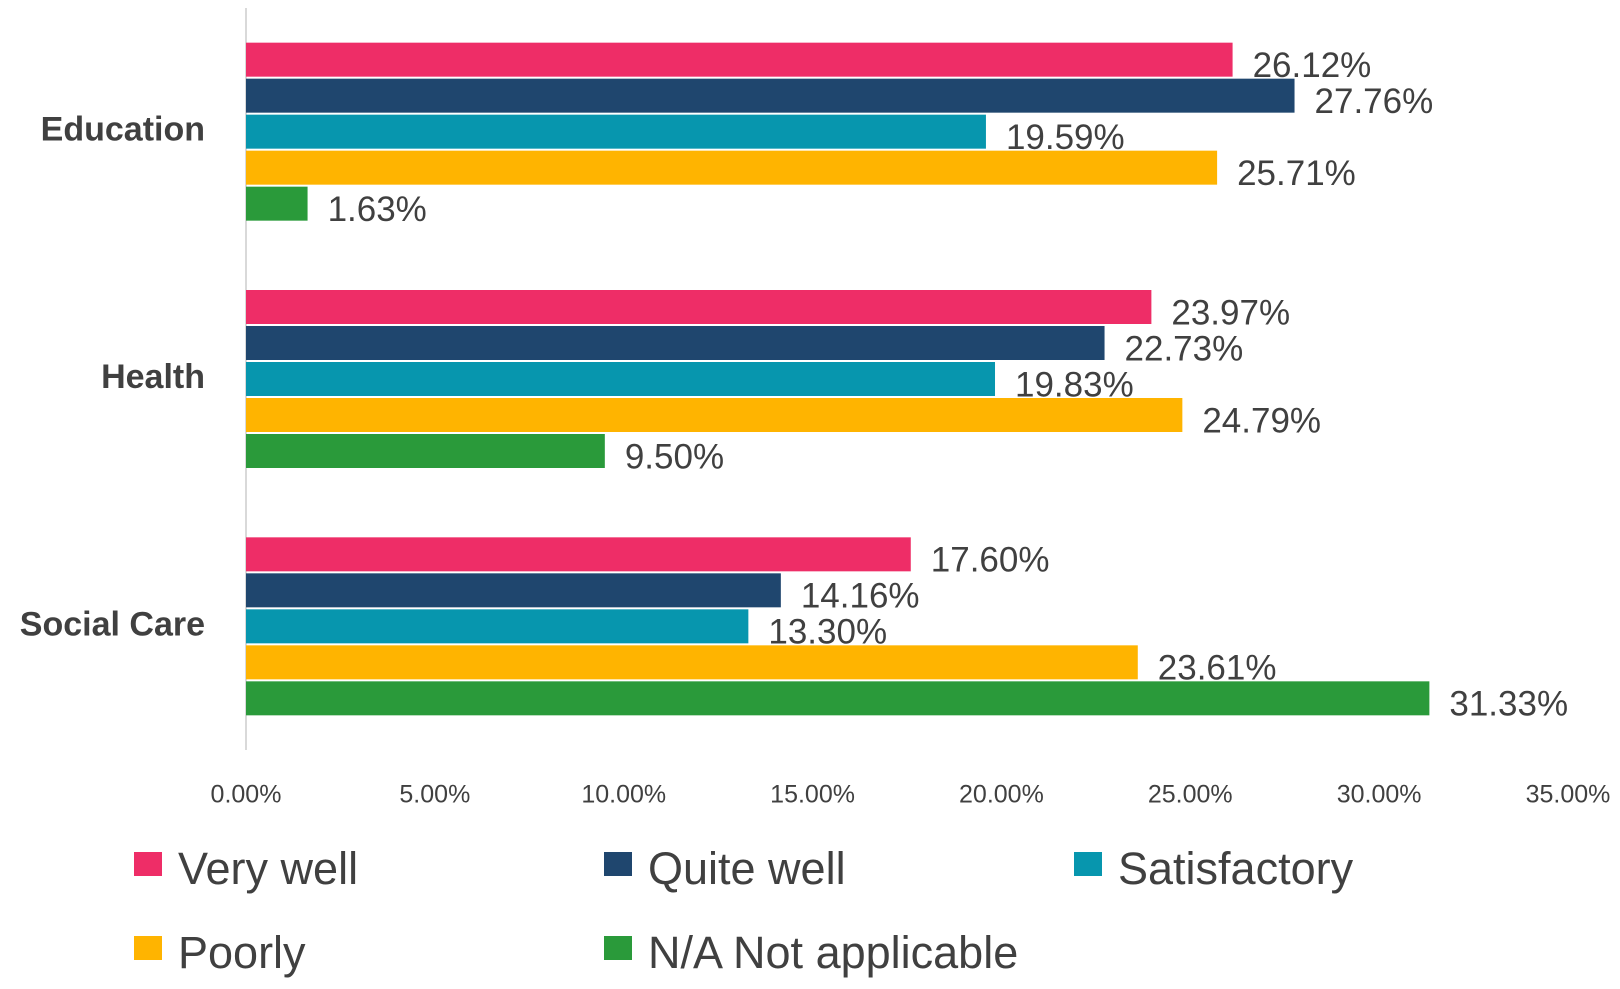 This screenshot has width=1620, height=989. I want to click on x-tick-label: 15.00%, so click(812, 795).